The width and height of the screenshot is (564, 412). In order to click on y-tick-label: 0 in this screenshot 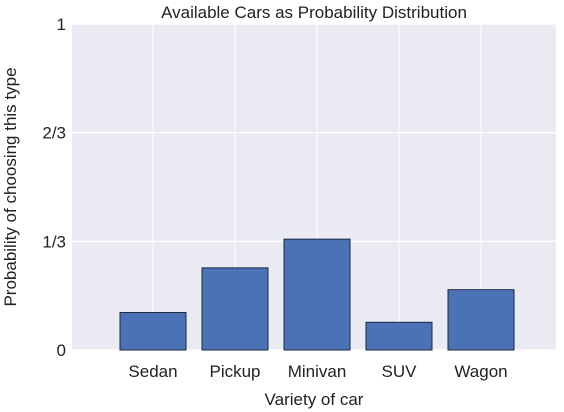, I will do `click(61, 350)`.